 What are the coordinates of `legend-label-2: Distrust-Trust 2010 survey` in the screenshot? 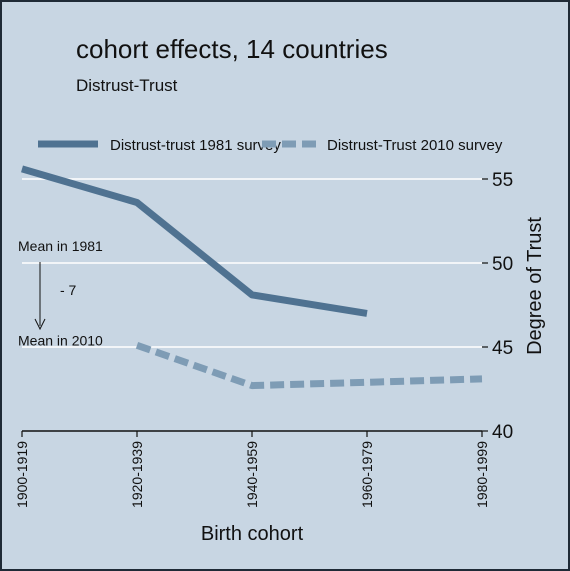 It's located at (415, 145).